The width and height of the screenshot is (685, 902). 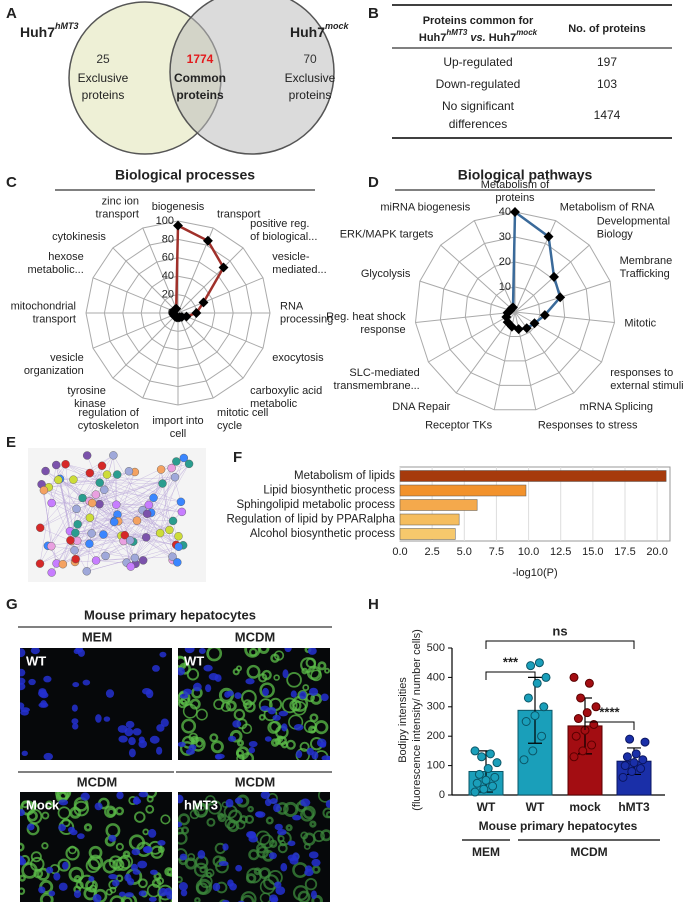 What do you see at coordinates (515, 212) in the screenshot?
I see `point` at bounding box center [515, 212].